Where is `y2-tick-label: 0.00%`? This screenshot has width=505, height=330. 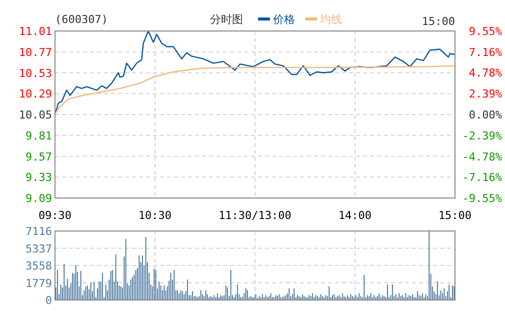 y2-tick-label: 0.00% is located at coordinates (485, 115).